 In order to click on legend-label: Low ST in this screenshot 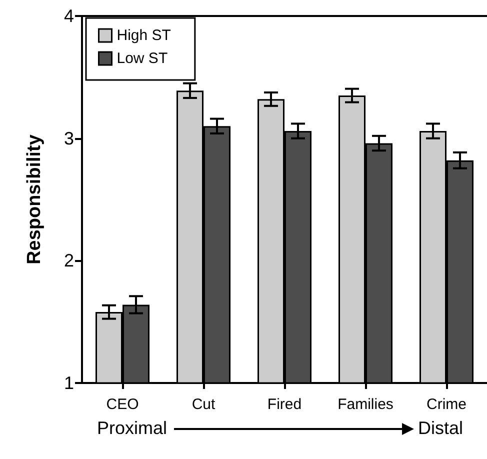, I will do `click(142, 58)`.